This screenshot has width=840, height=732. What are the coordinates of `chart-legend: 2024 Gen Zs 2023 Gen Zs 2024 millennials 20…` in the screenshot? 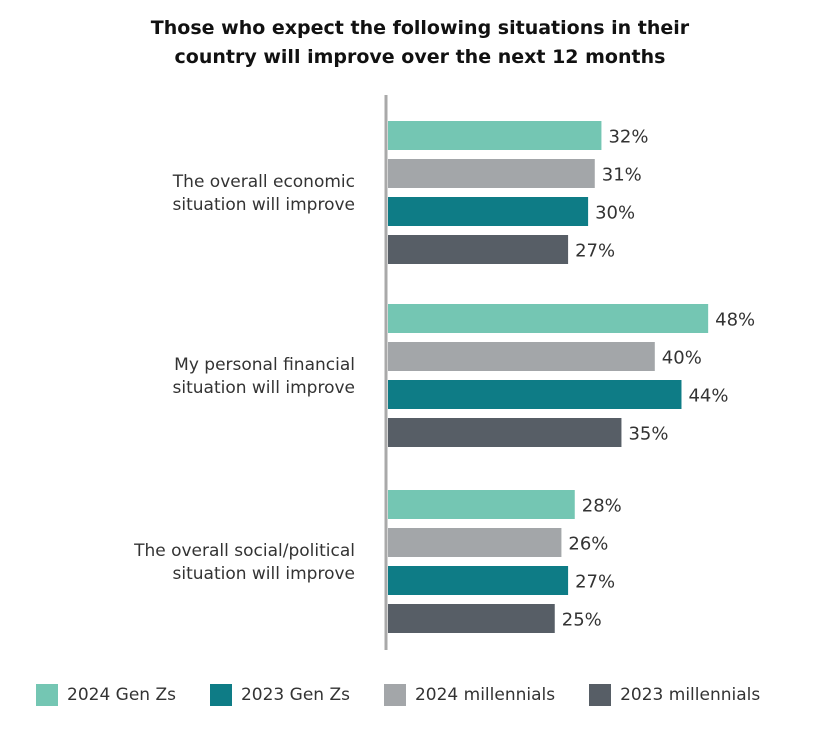 It's located at (398, 695).